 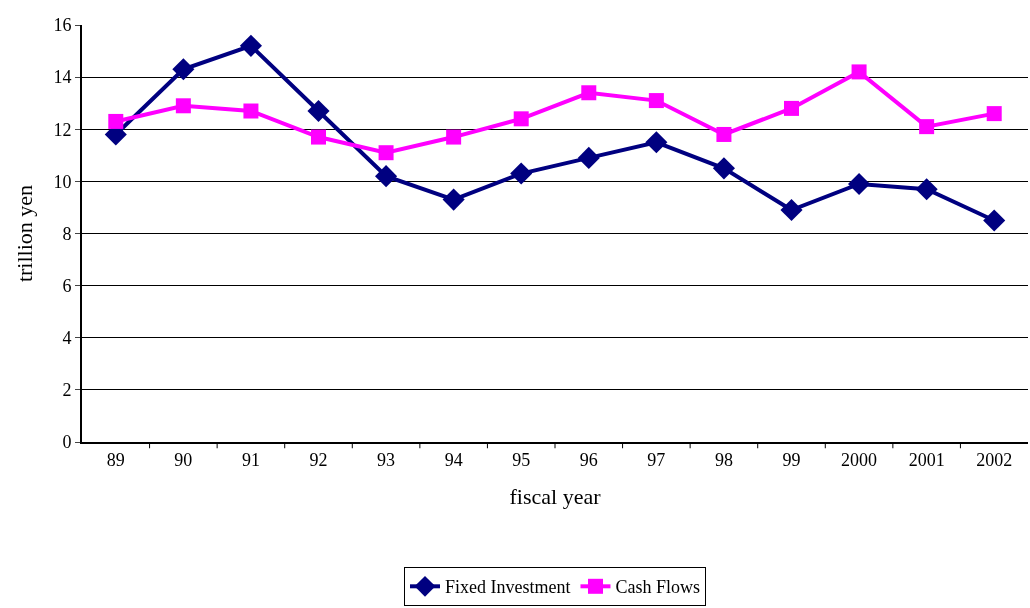 I want to click on x-tick-label: 91, so click(x=250, y=459).